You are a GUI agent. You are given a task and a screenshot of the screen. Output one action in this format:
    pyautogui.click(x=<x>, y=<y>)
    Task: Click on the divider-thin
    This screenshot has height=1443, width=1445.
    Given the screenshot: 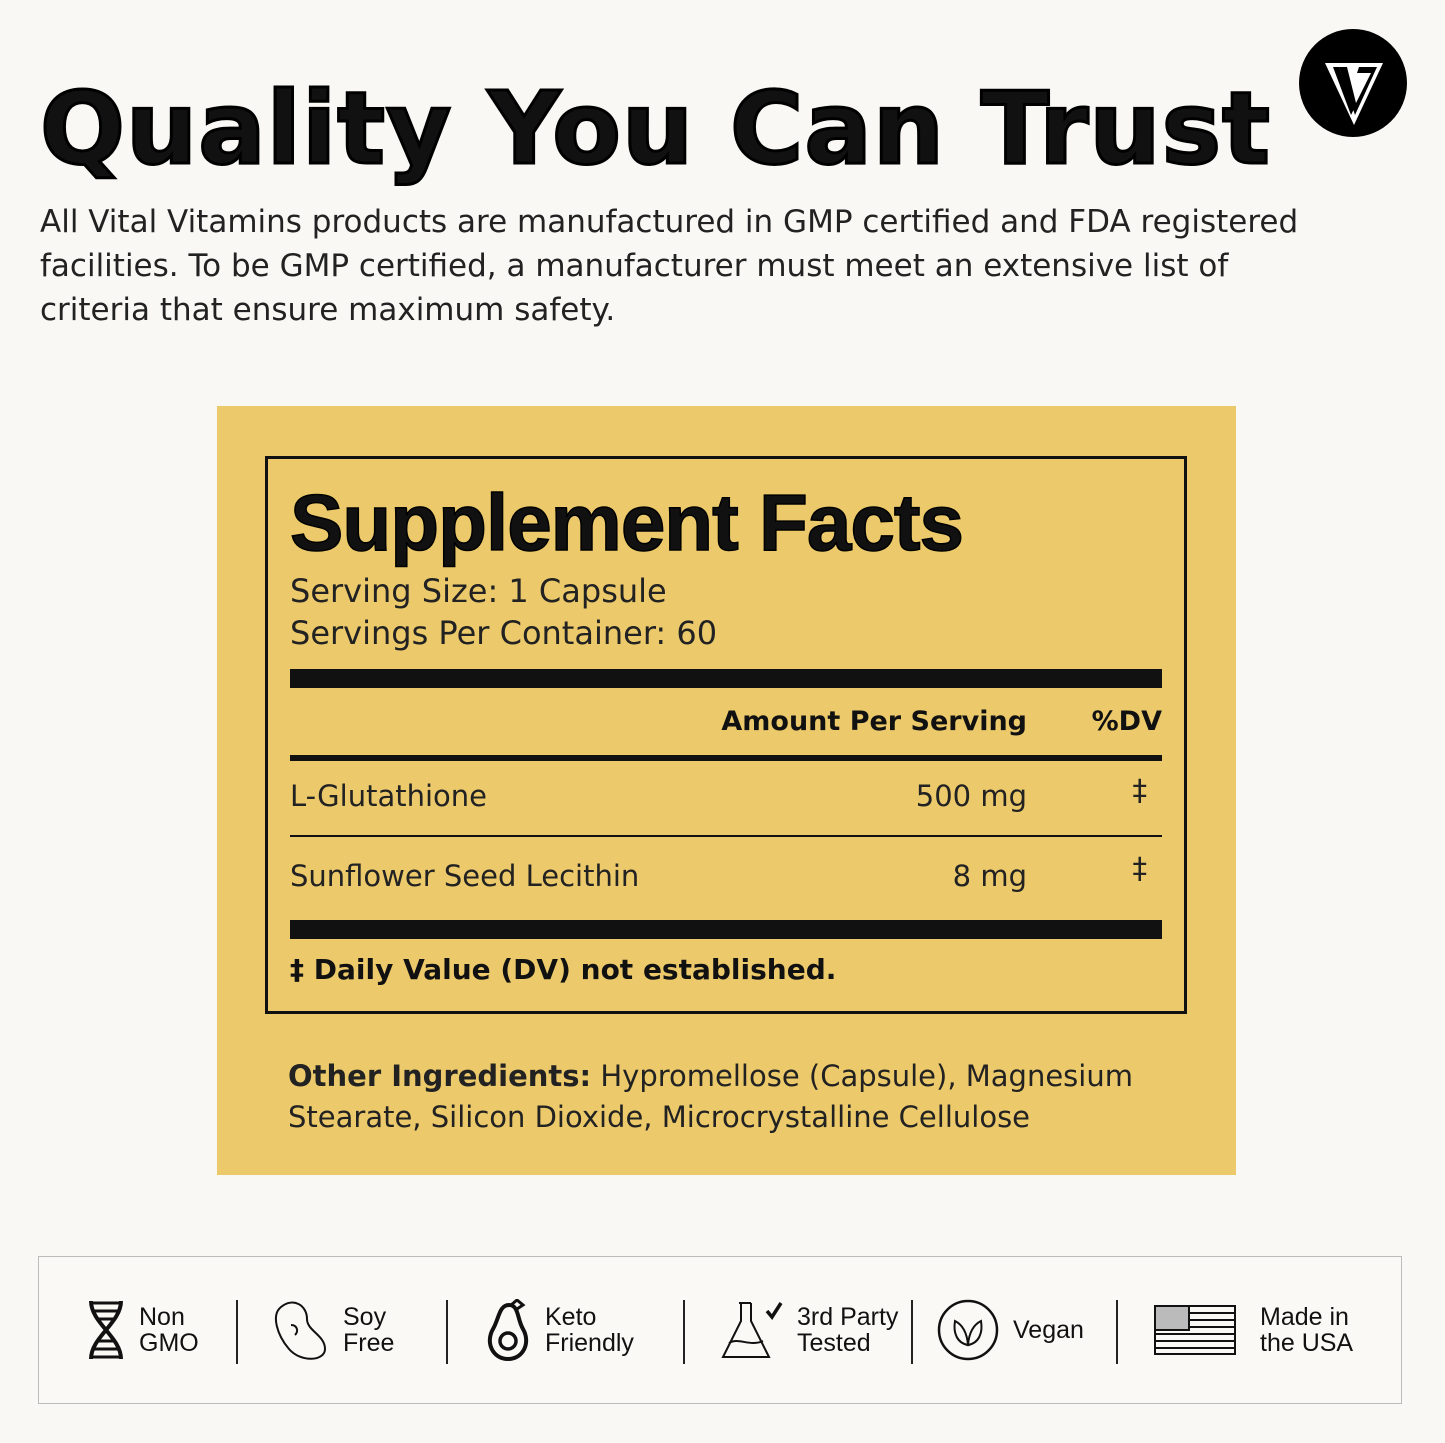 What is the action you would take?
    pyautogui.click(x=726, y=836)
    